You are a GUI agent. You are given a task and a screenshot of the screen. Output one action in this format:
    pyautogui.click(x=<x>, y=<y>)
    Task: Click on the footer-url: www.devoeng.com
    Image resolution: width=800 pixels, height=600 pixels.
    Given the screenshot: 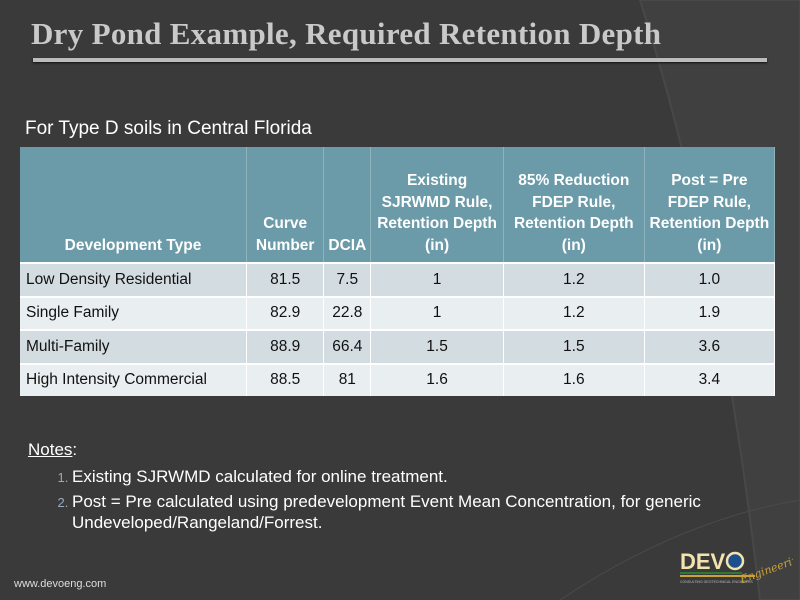 What is the action you would take?
    pyautogui.click(x=60, y=584)
    